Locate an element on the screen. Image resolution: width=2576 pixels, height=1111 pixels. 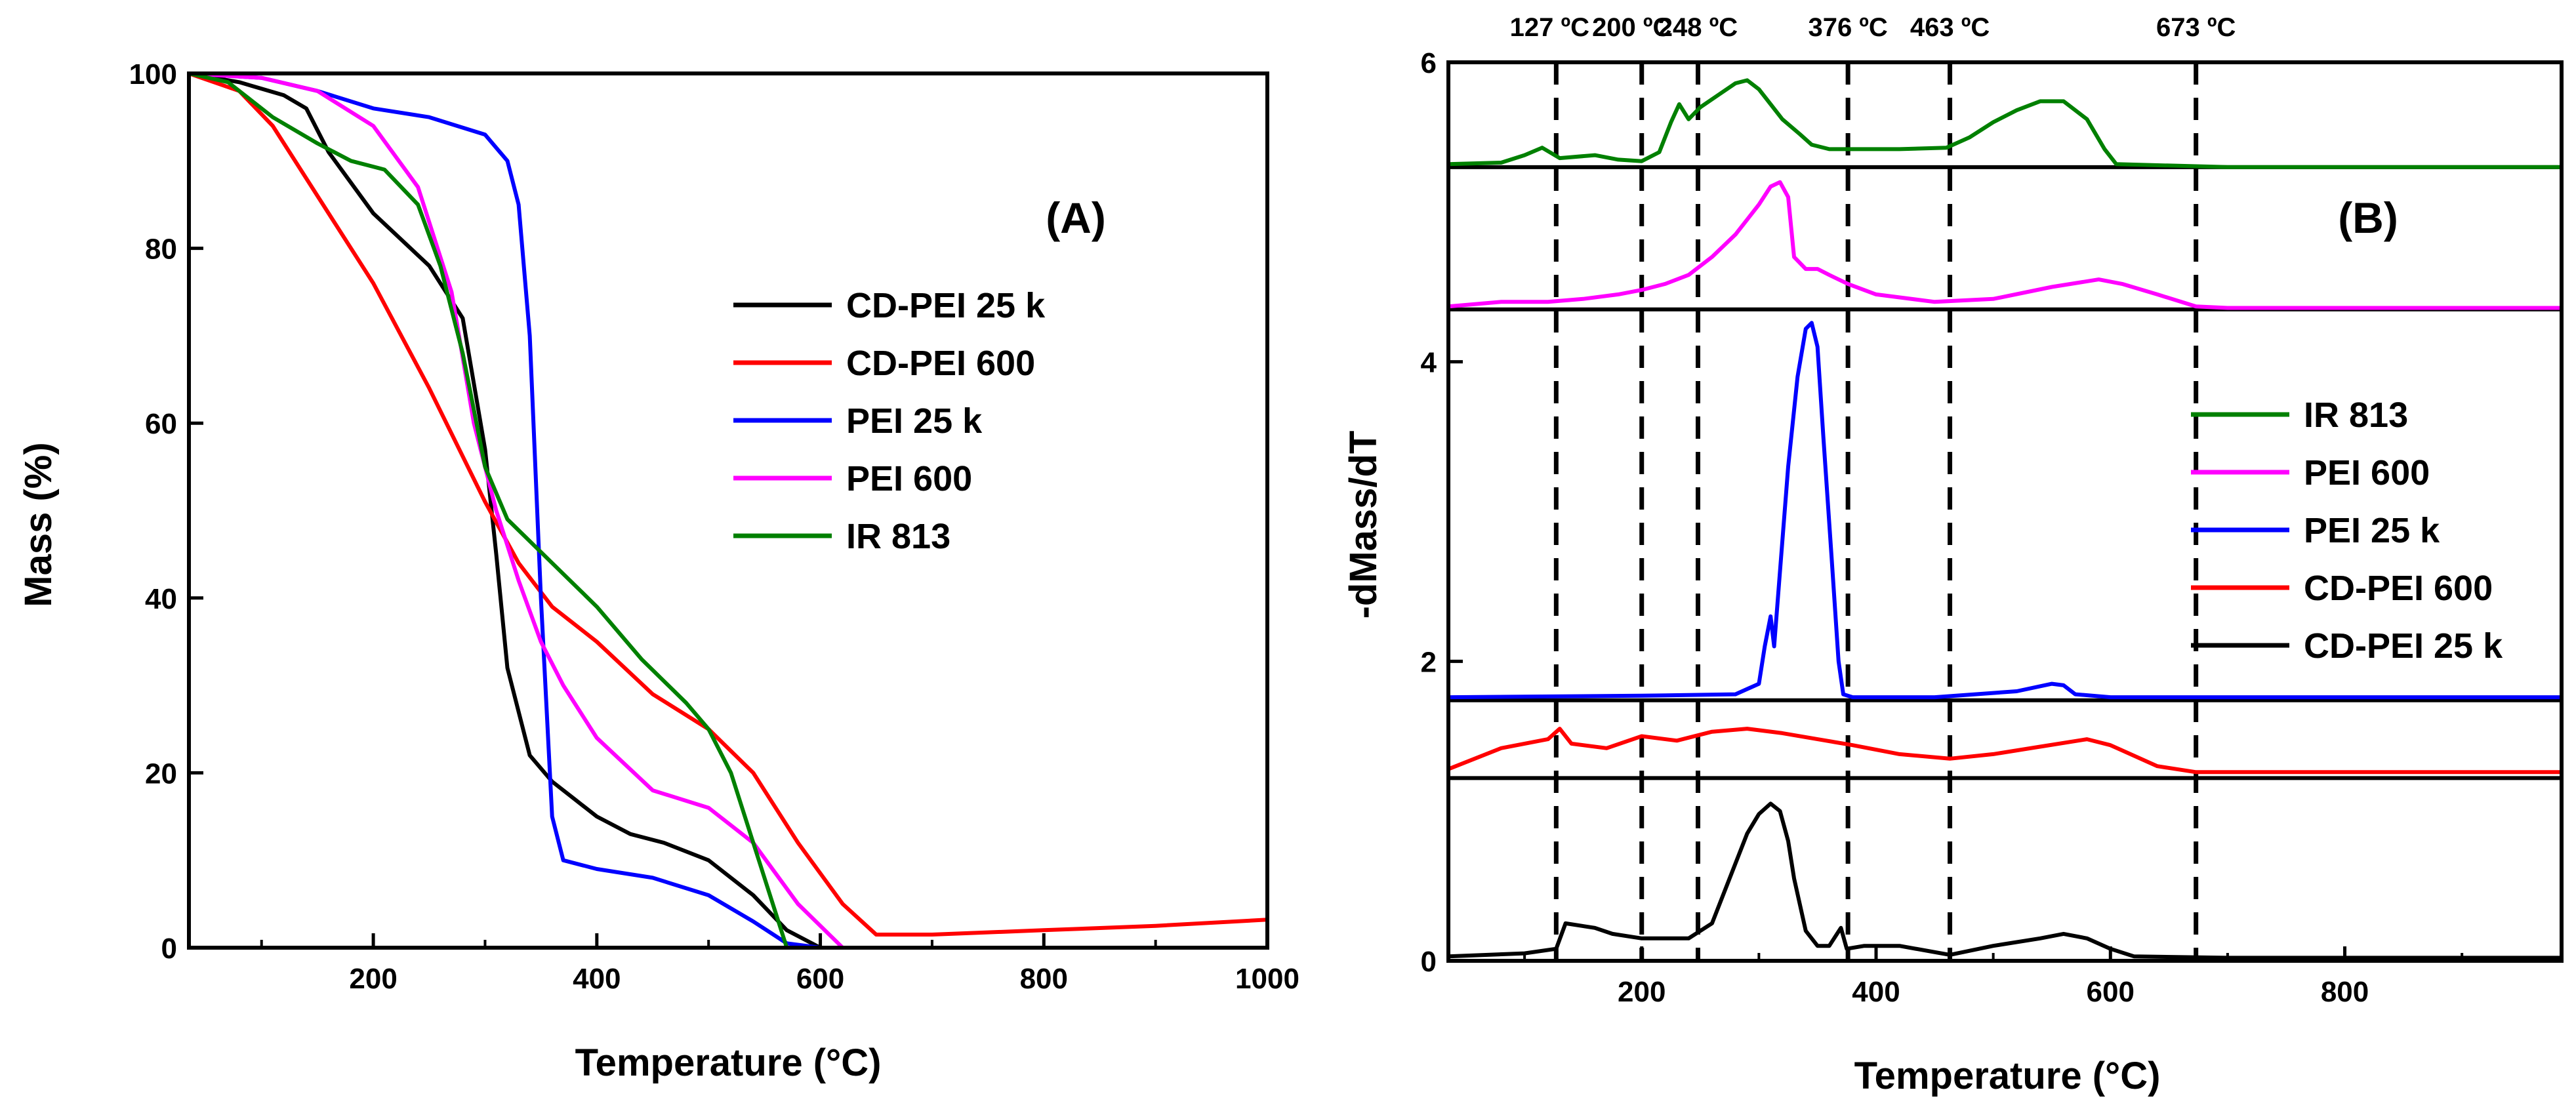
panel-b-temp-label-248: 248 ºC is located at coordinates (1698, 28).